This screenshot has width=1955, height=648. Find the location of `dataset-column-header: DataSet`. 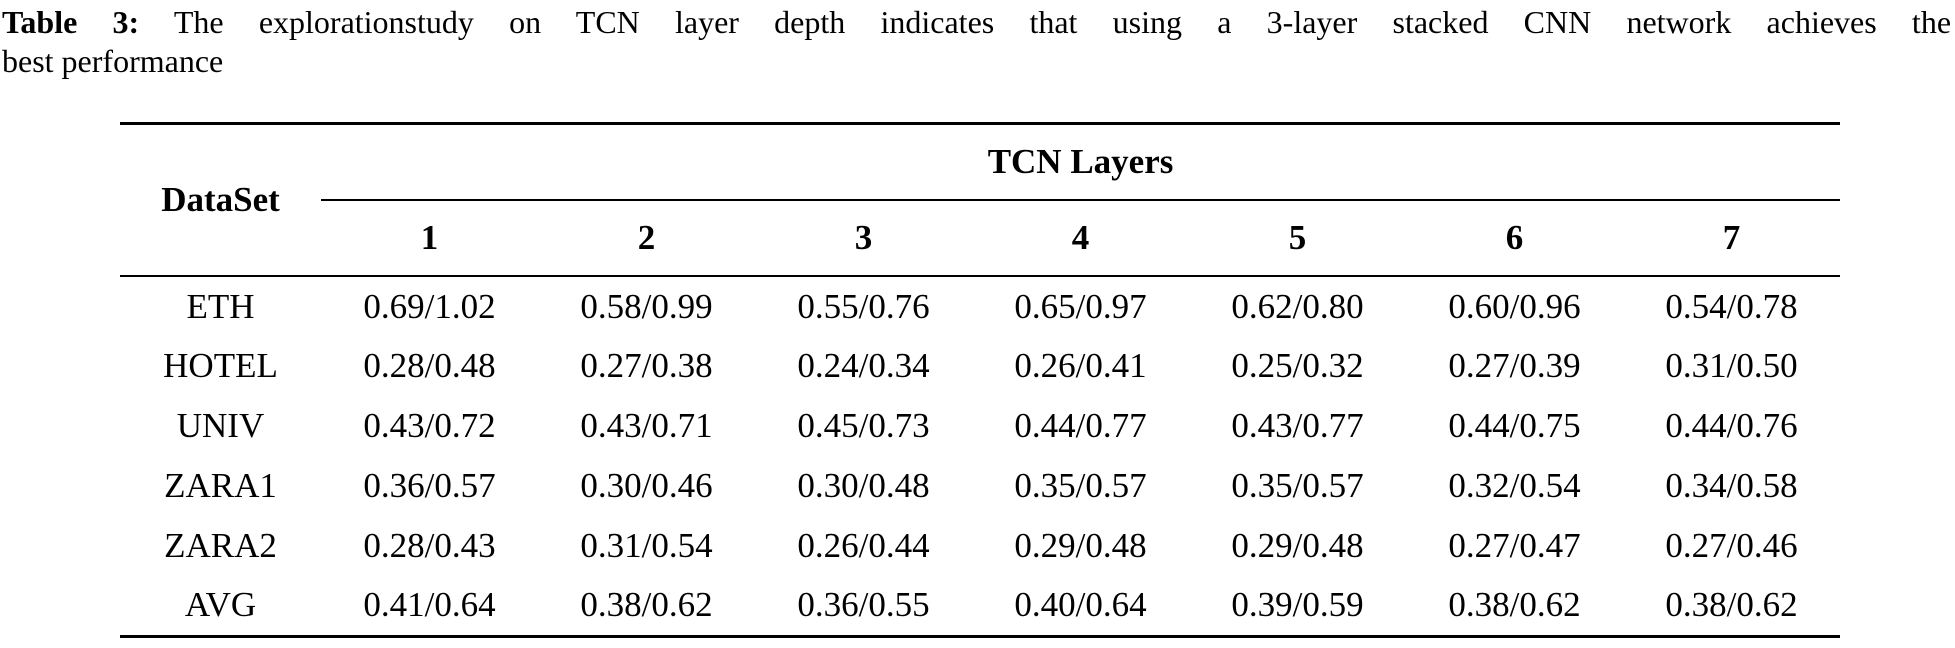

dataset-column-header: DataSet is located at coordinates (220, 200).